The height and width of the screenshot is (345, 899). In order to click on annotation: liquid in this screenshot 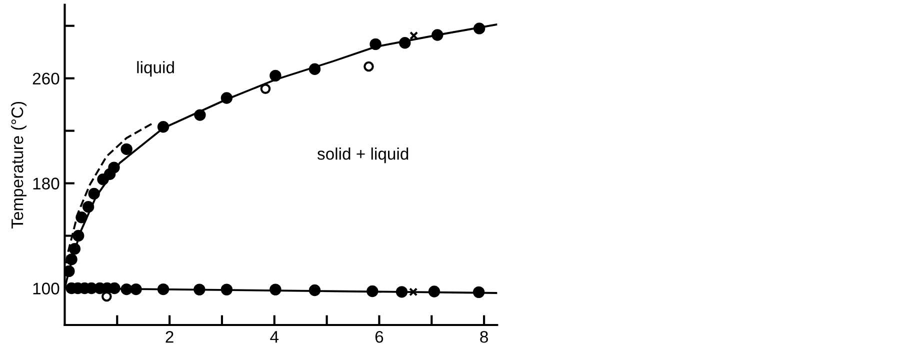, I will do `click(155, 69)`.